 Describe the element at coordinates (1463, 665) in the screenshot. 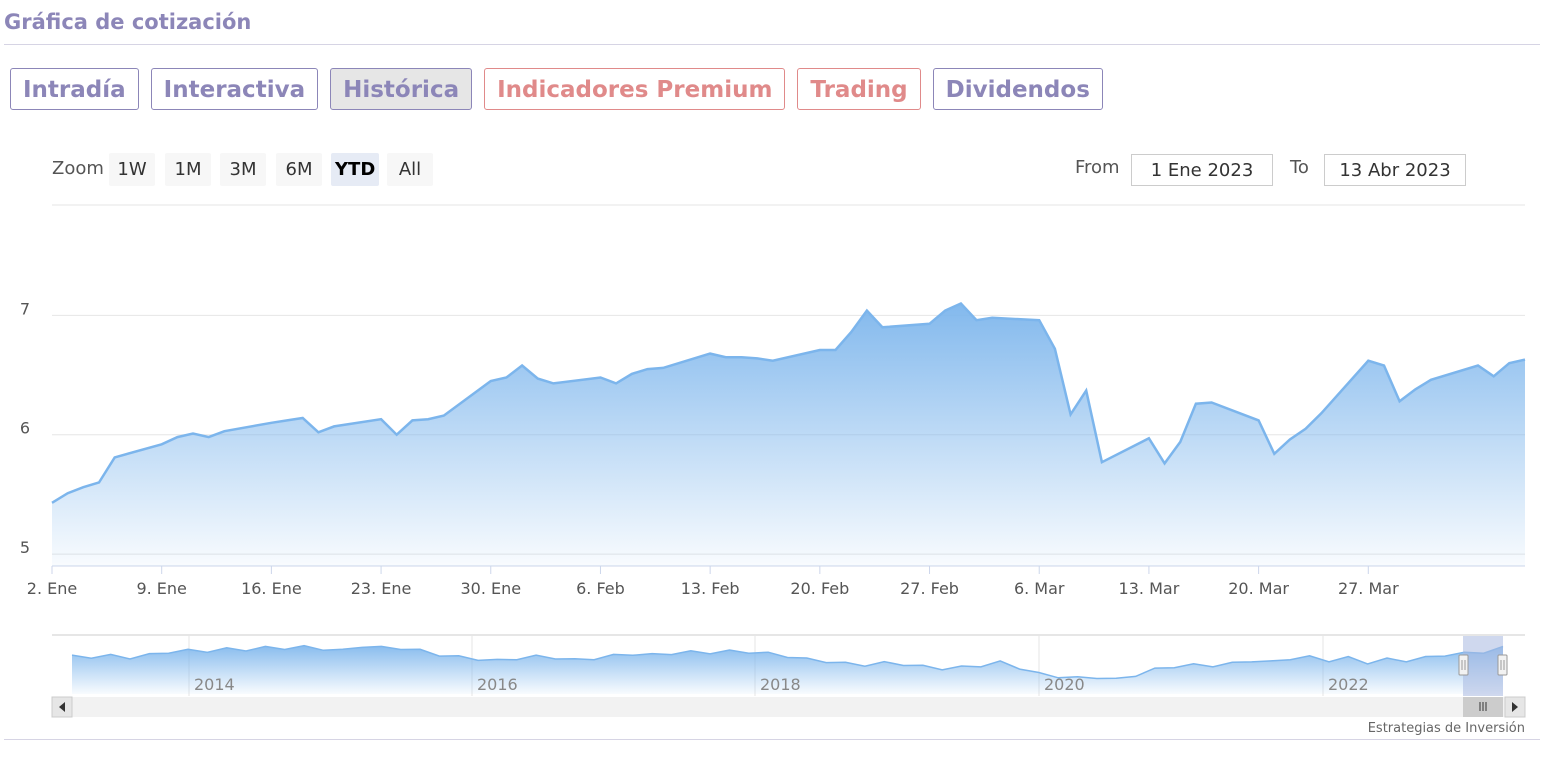

I see `navigator-left-handle` at that location.